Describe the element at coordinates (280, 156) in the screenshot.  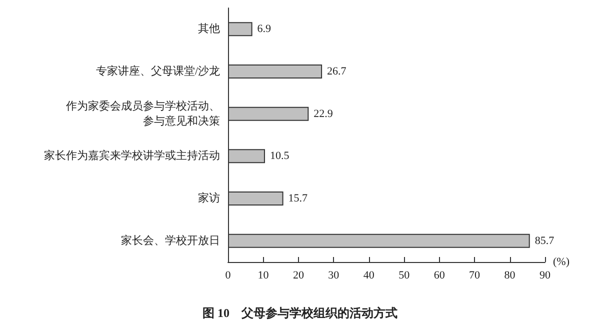
I see `data-label: 10.5` at that location.